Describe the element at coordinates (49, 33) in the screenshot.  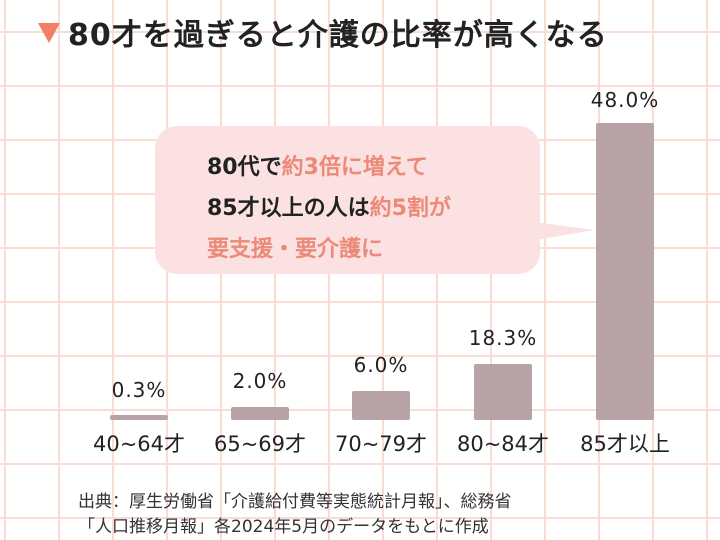
I see `down-triangle-icon` at that location.